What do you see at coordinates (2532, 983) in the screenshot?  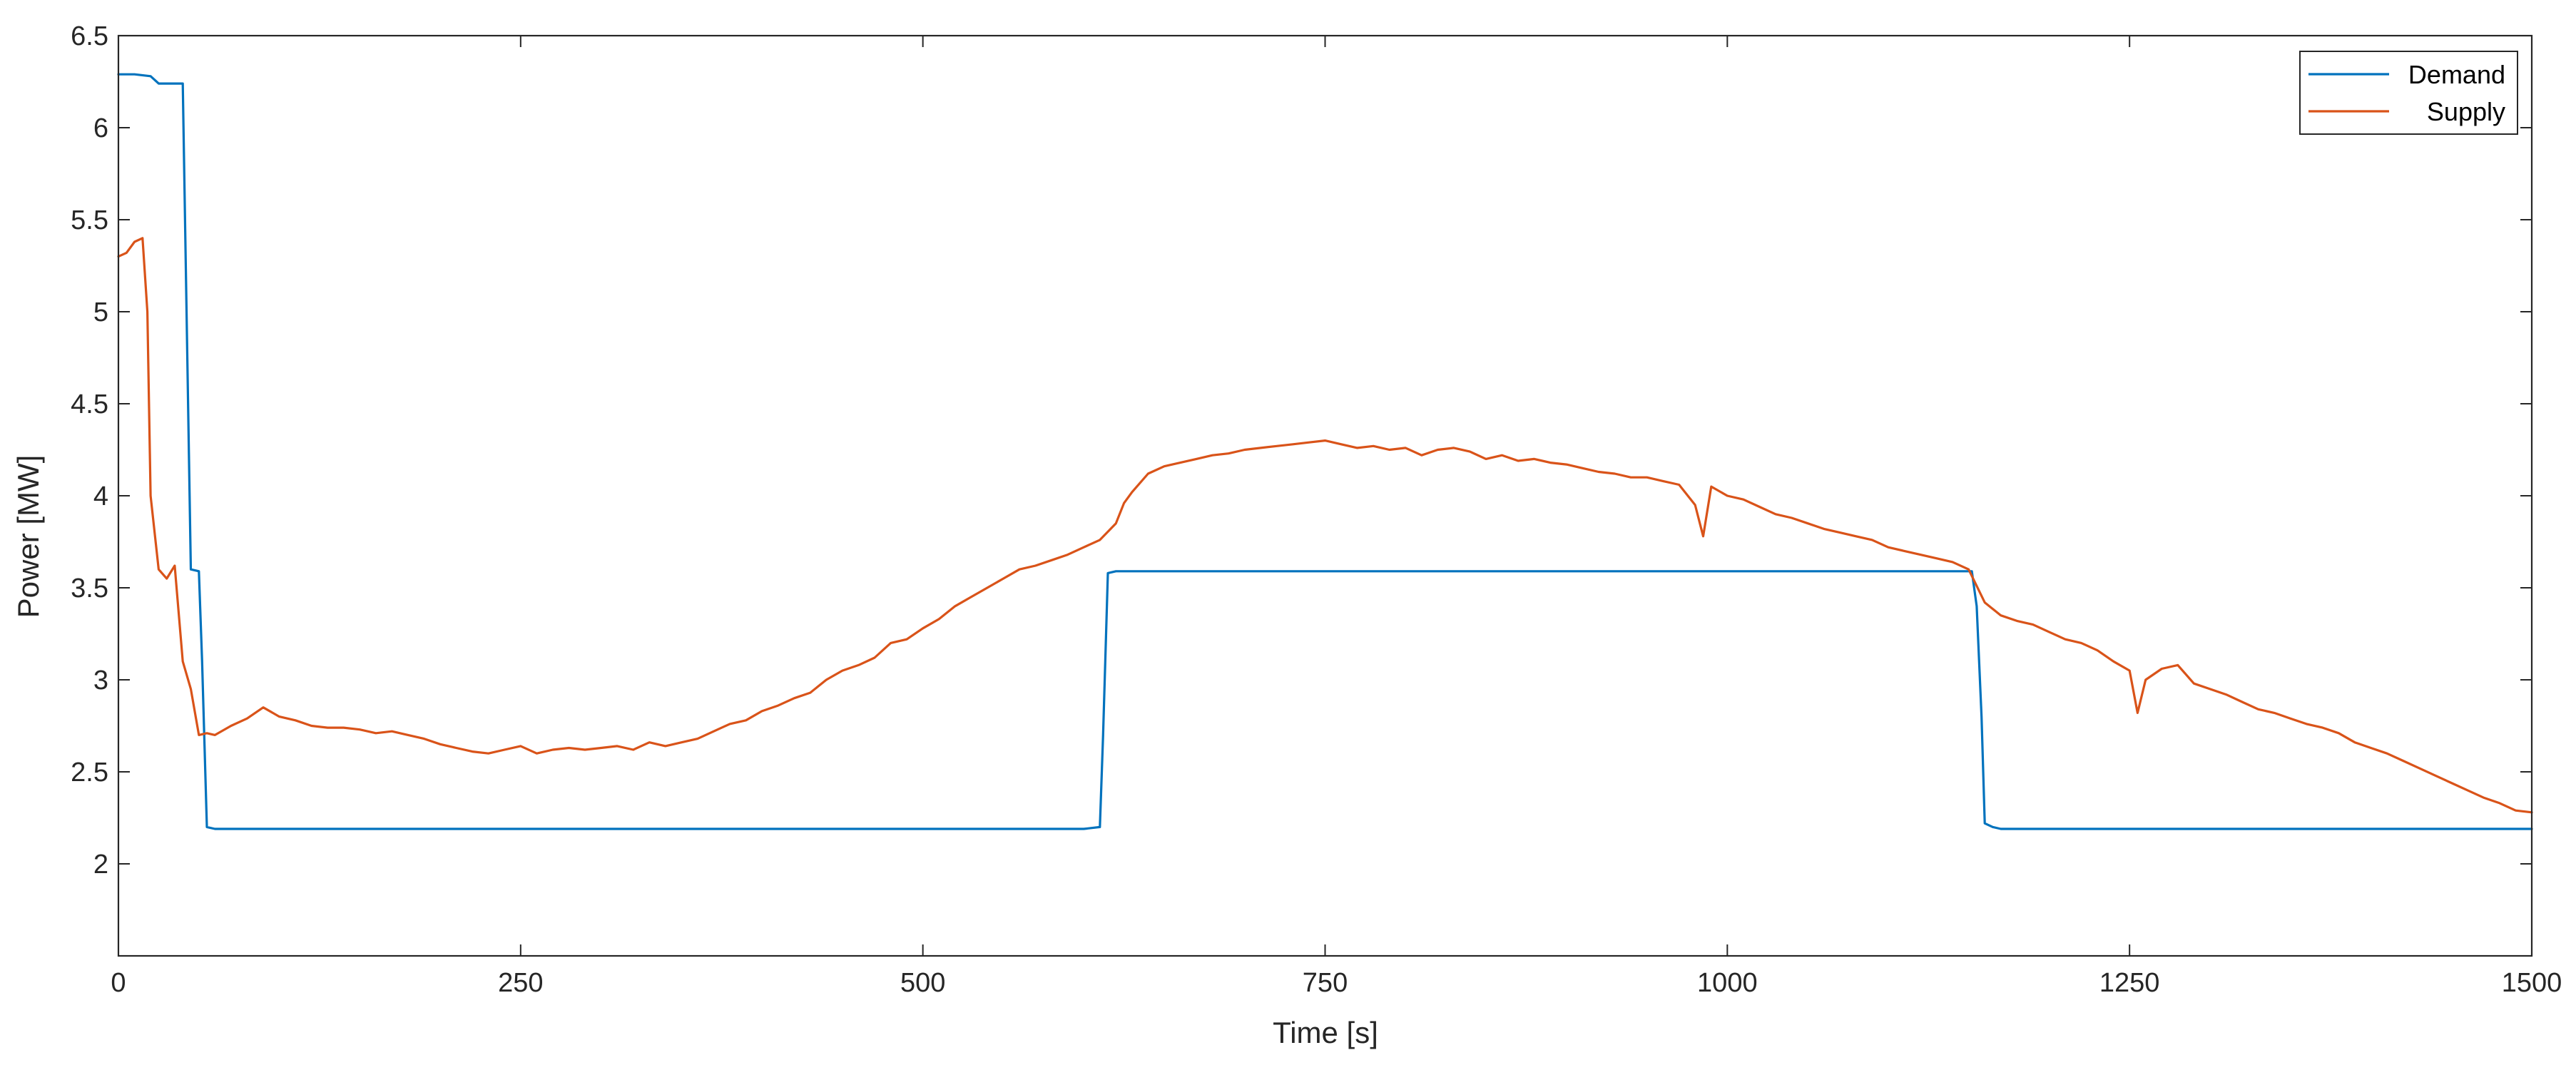 I see `x-tick-label: 1500` at bounding box center [2532, 983].